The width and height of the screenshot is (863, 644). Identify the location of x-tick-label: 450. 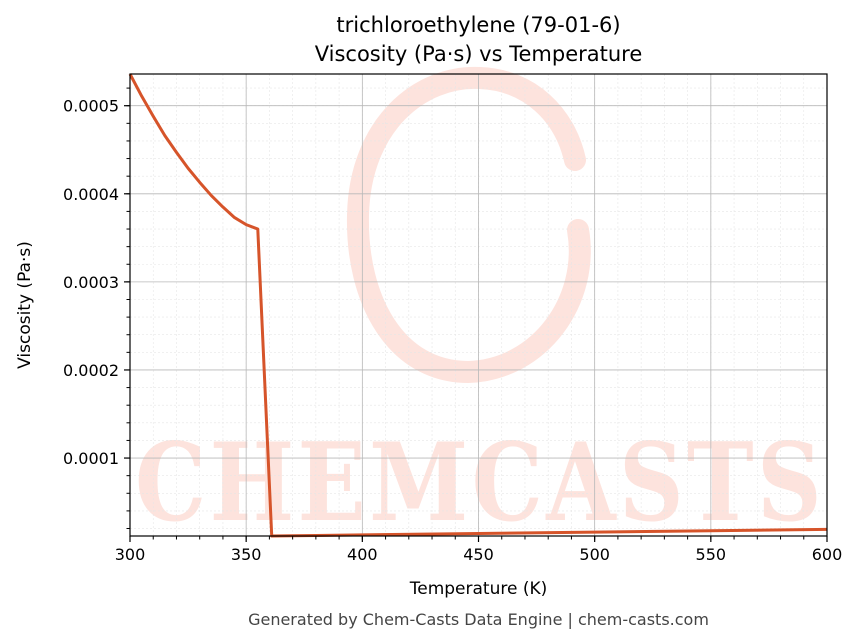
(478, 554).